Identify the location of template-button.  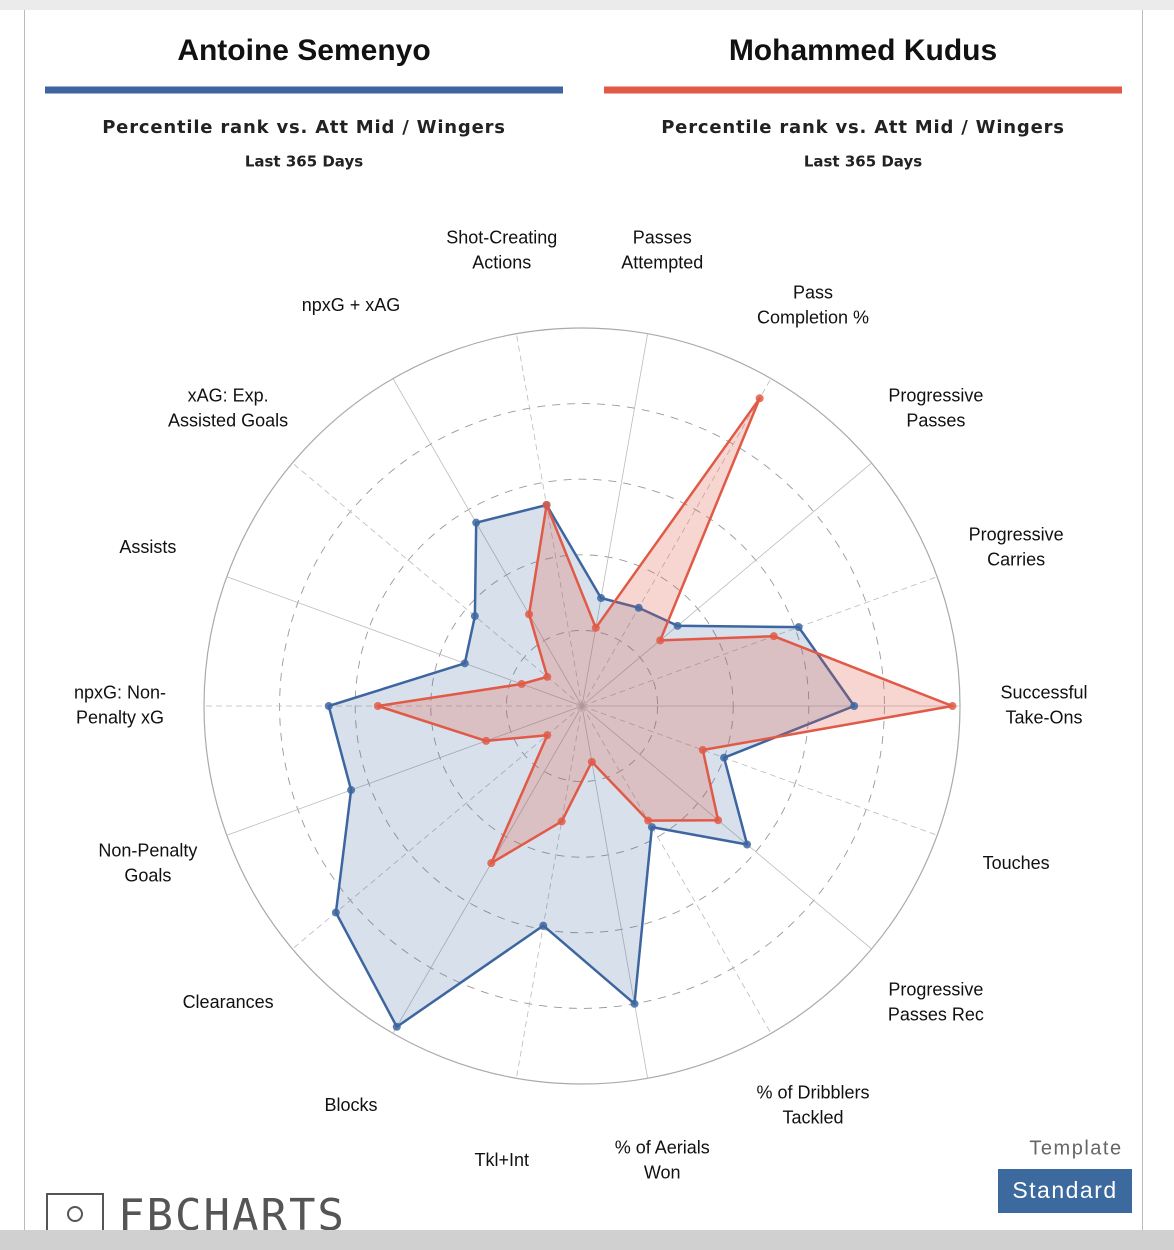
(1065, 1191).